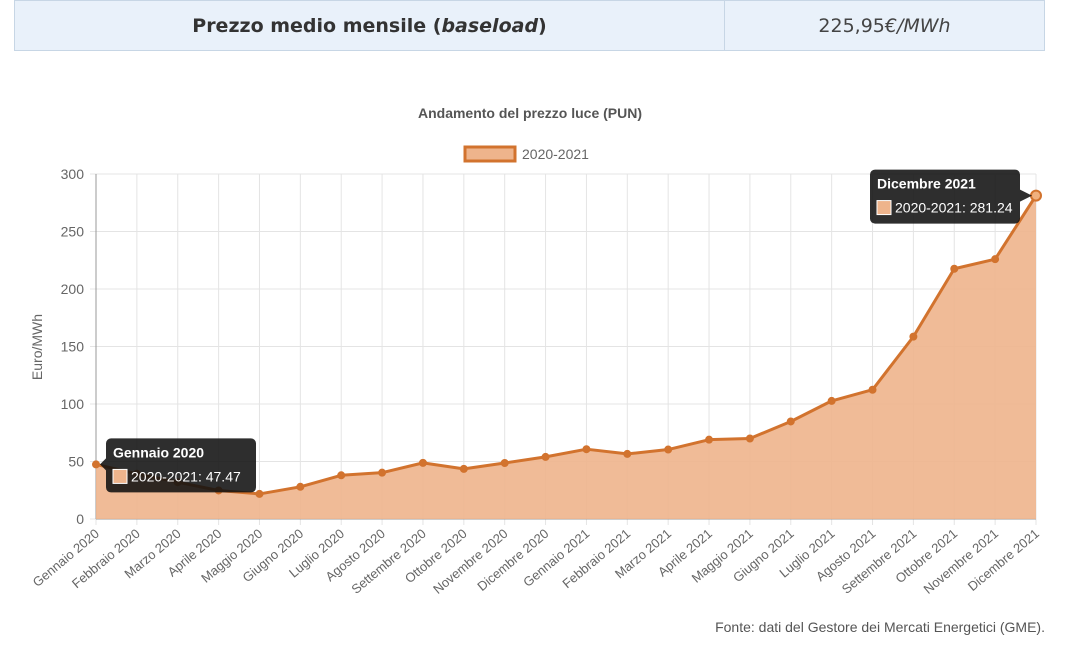 The width and height of the screenshot is (1073, 645). Describe the element at coordinates (186, 476) in the screenshot. I see `tooltip-text: 2020-2021: 47.47` at that location.